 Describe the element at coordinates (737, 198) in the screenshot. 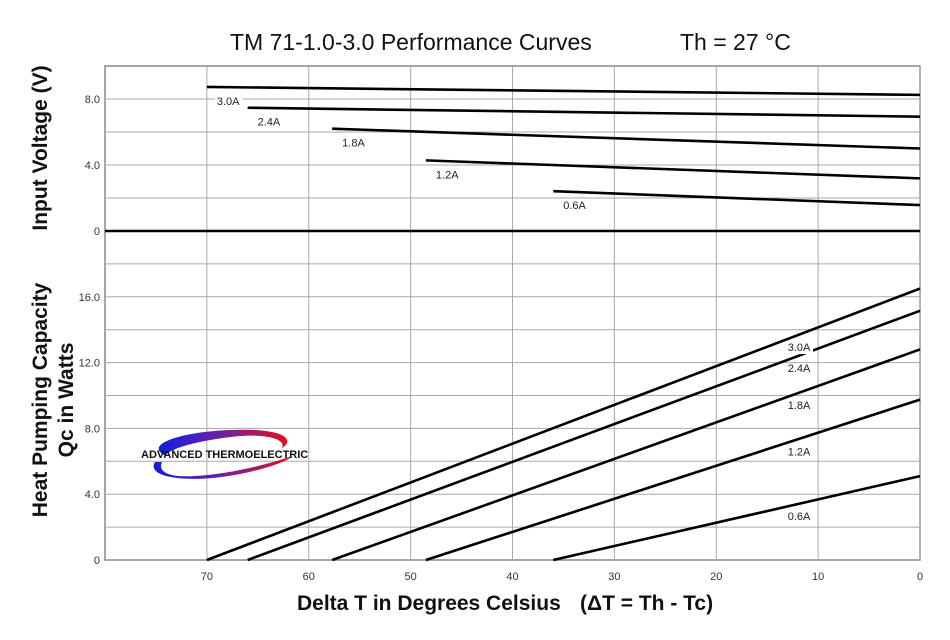

I see `series-line-voltage-0.6A` at that location.